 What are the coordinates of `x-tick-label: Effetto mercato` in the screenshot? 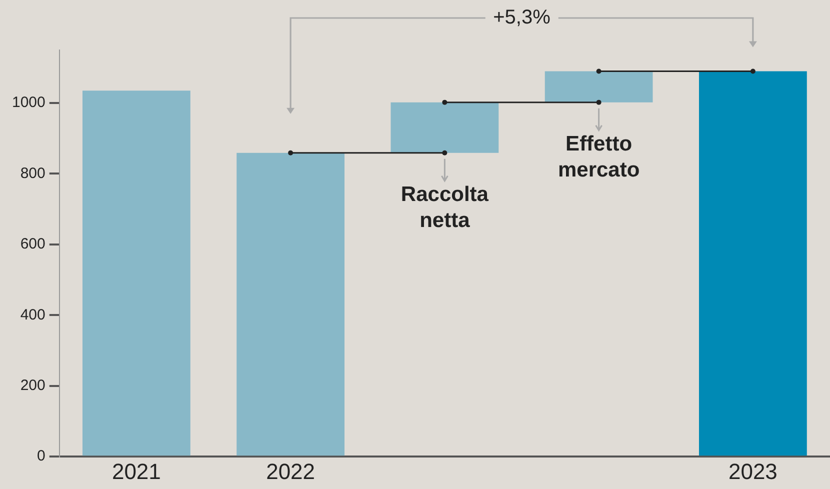 It's located at (599, 157).